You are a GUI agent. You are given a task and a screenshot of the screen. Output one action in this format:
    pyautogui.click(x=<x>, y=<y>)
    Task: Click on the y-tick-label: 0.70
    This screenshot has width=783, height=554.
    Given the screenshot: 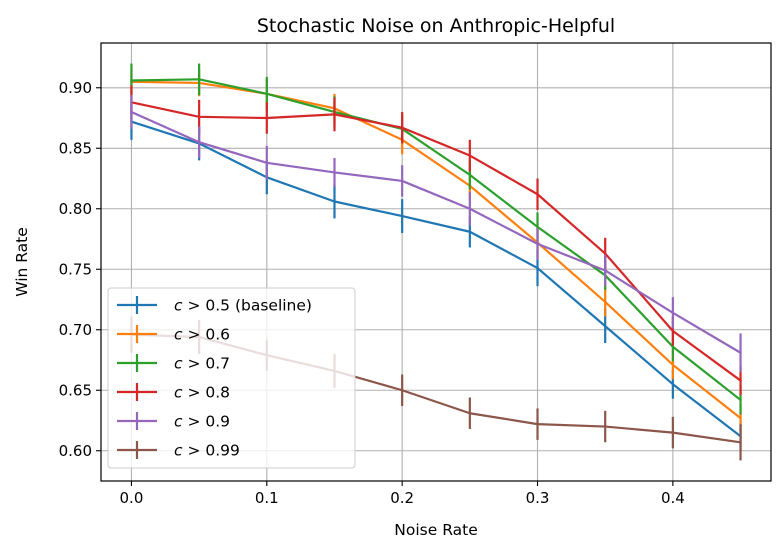 What is the action you would take?
    pyautogui.click(x=75, y=330)
    